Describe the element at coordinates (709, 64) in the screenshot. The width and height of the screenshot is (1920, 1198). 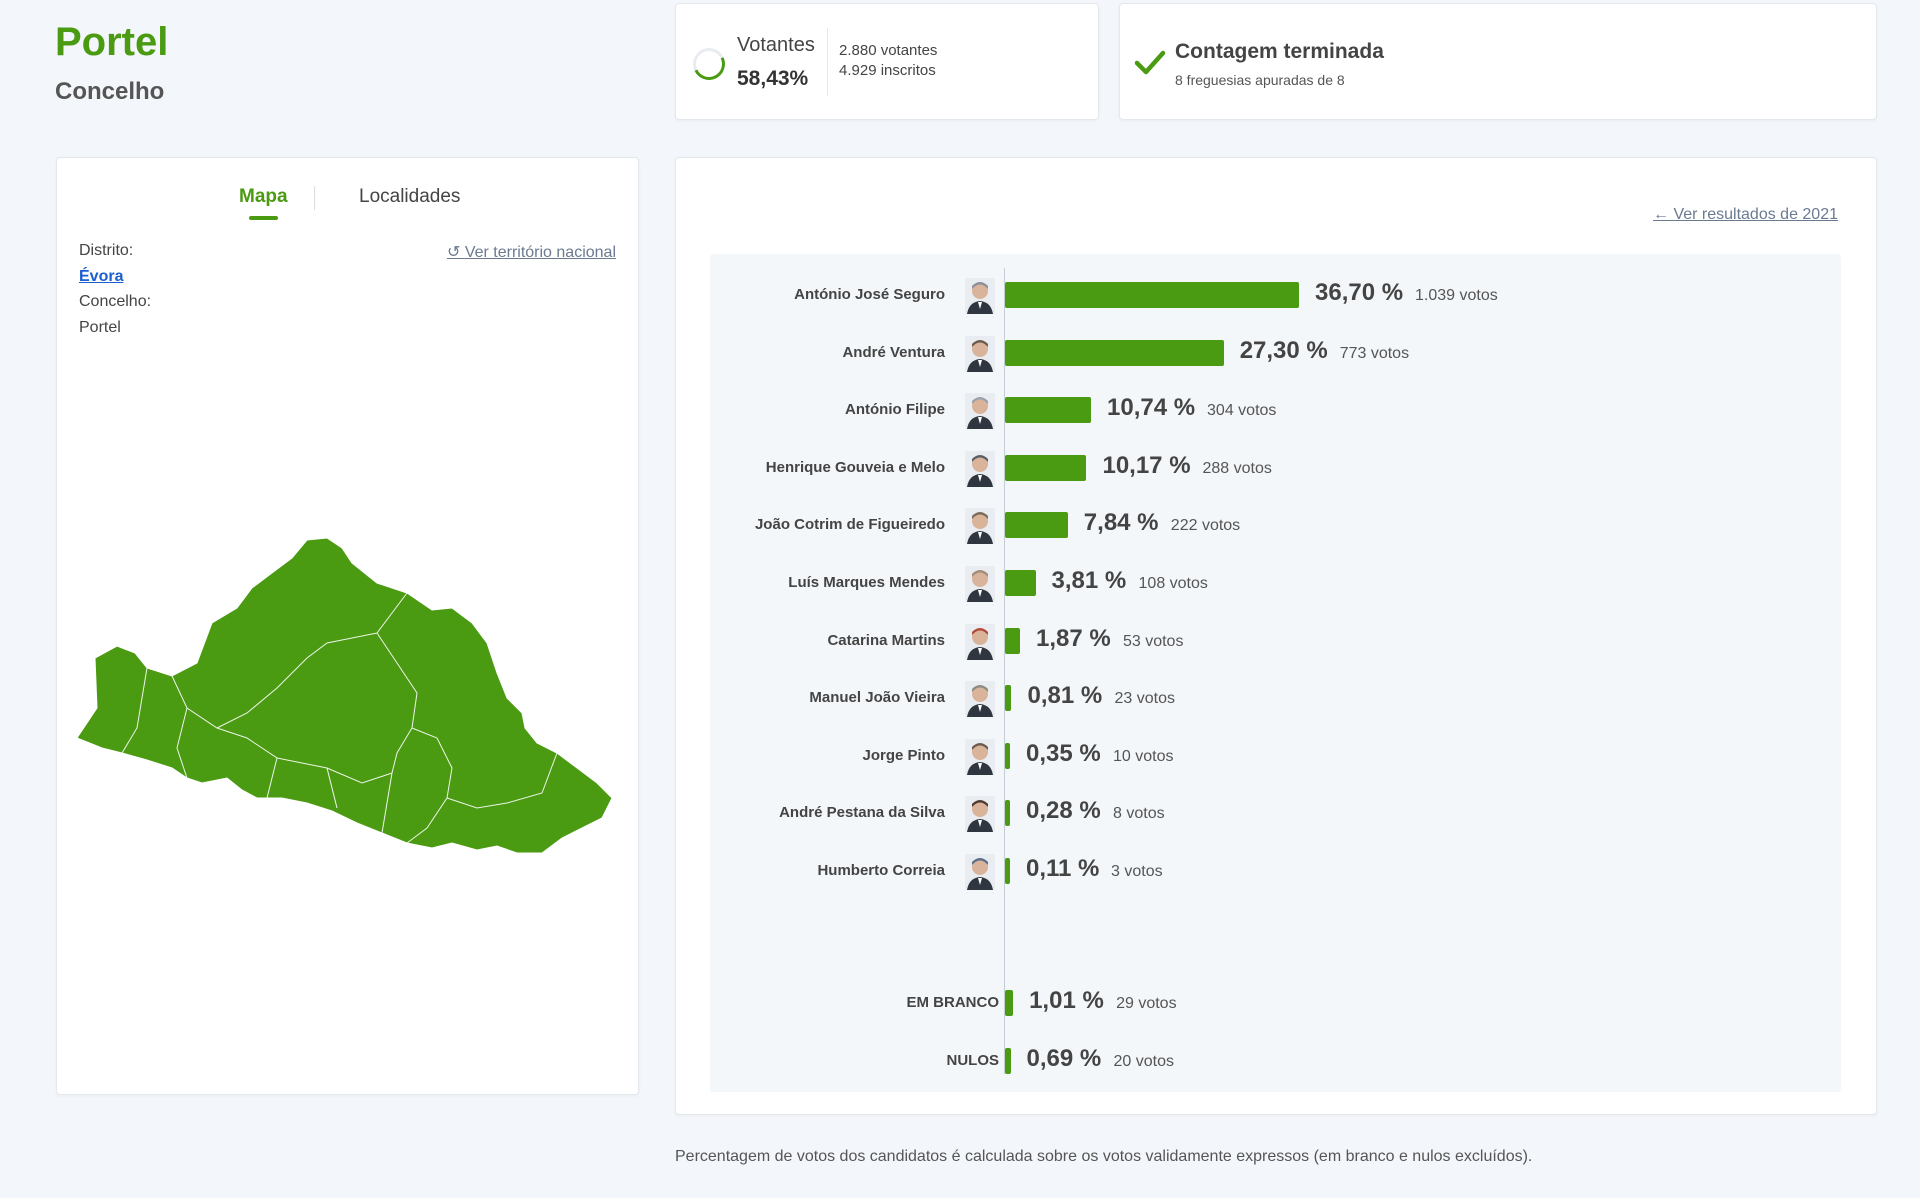
I see `turnout-progress-icon` at that location.